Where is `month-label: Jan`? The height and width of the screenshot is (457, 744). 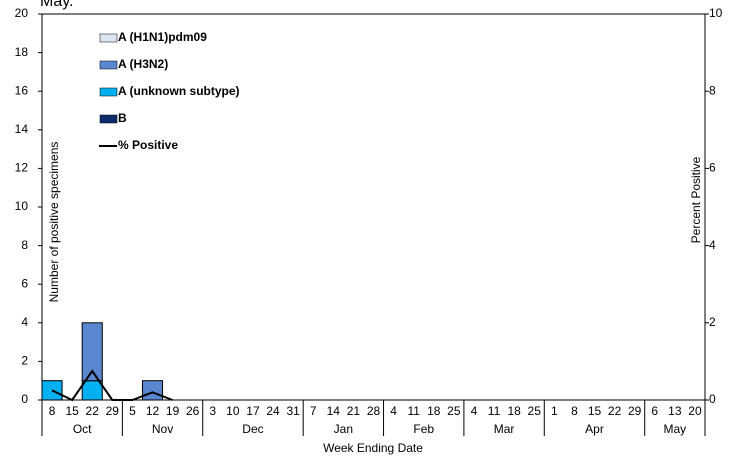
month-label: Jan is located at coordinates (343, 429).